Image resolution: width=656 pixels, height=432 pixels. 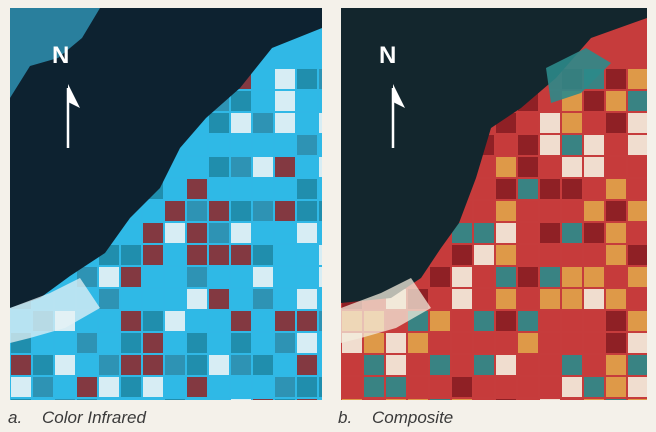 What do you see at coordinates (413, 417) in the screenshot?
I see `caption-text: Composite` at bounding box center [413, 417].